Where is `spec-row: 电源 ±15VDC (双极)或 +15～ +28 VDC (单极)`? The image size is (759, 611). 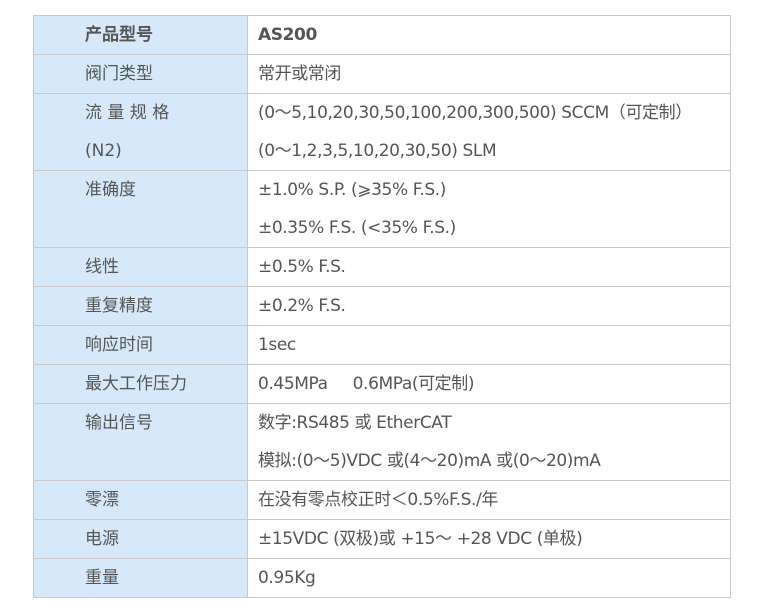
spec-row: 电源 ±15VDC (双极)或 +15～ +28 VDC (单极) is located at coordinates (382, 539).